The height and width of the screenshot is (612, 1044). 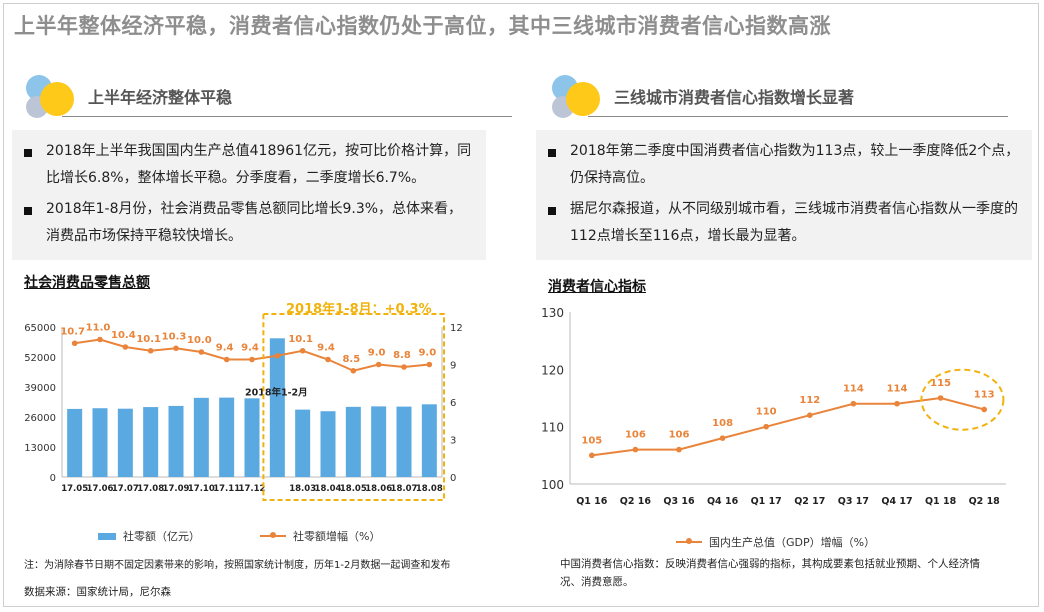 What do you see at coordinates (176, 489) in the screenshot?
I see `x-tick-label: 17.09` at bounding box center [176, 489].